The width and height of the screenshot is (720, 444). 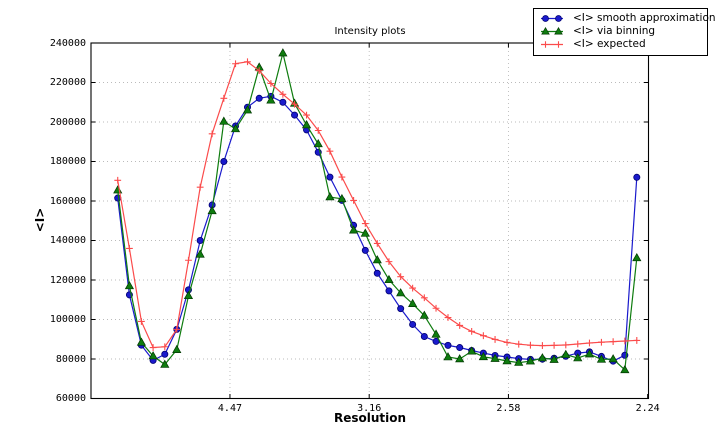 I want to click on x-tick-label: 2.24, so click(x=647, y=408).